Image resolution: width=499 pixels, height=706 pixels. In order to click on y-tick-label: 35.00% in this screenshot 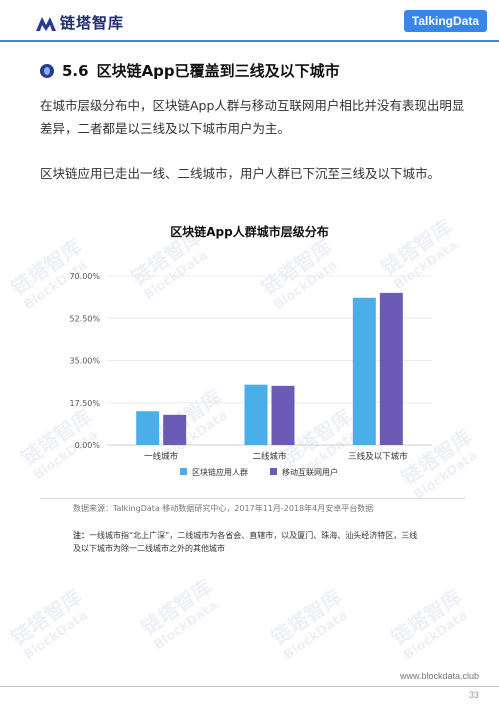, I will do `click(84, 361)`.